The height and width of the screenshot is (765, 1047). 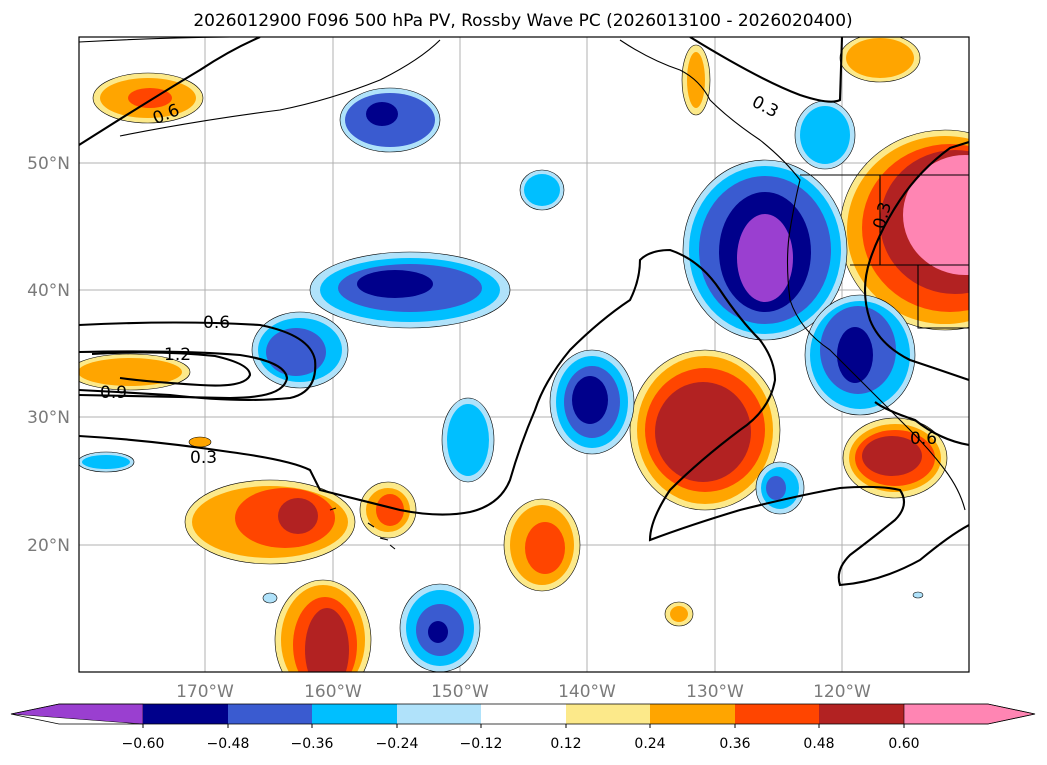 What do you see at coordinates (460, 692) in the screenshot?
I see `lon-label-150w: 150°W` at bounding box center [460, 692].